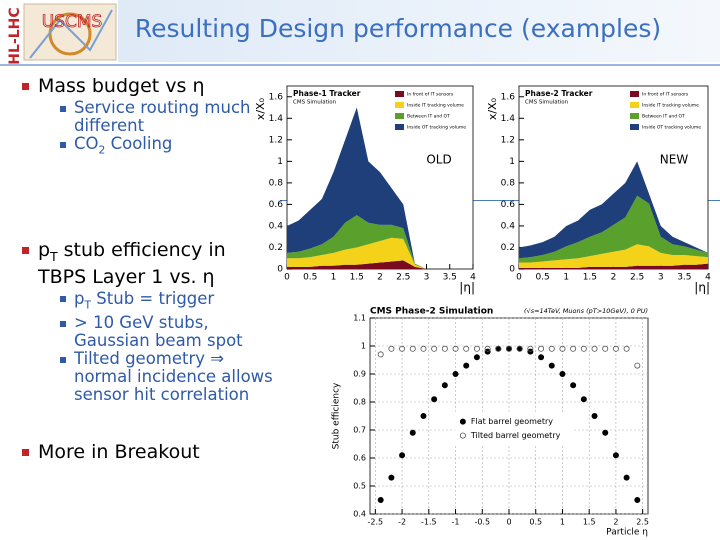 This screenshot has height=540, width=720. I want to click on text-segment: CO, so click(86, 143).